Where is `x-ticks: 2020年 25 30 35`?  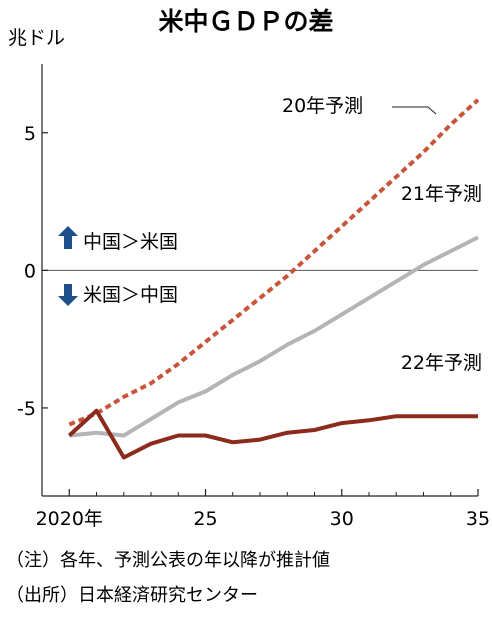
x-ticks: 2020年 25 30 35 is located at coordinates (263, 509).